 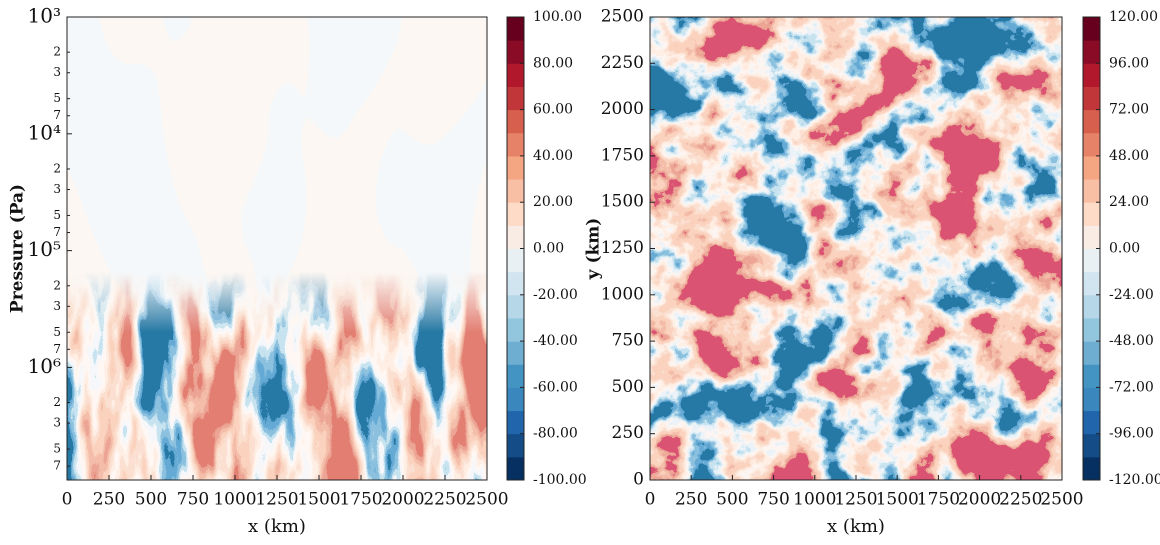 I want to click on colorbar-tick-label: 40.00, so click(x=553, y=156).